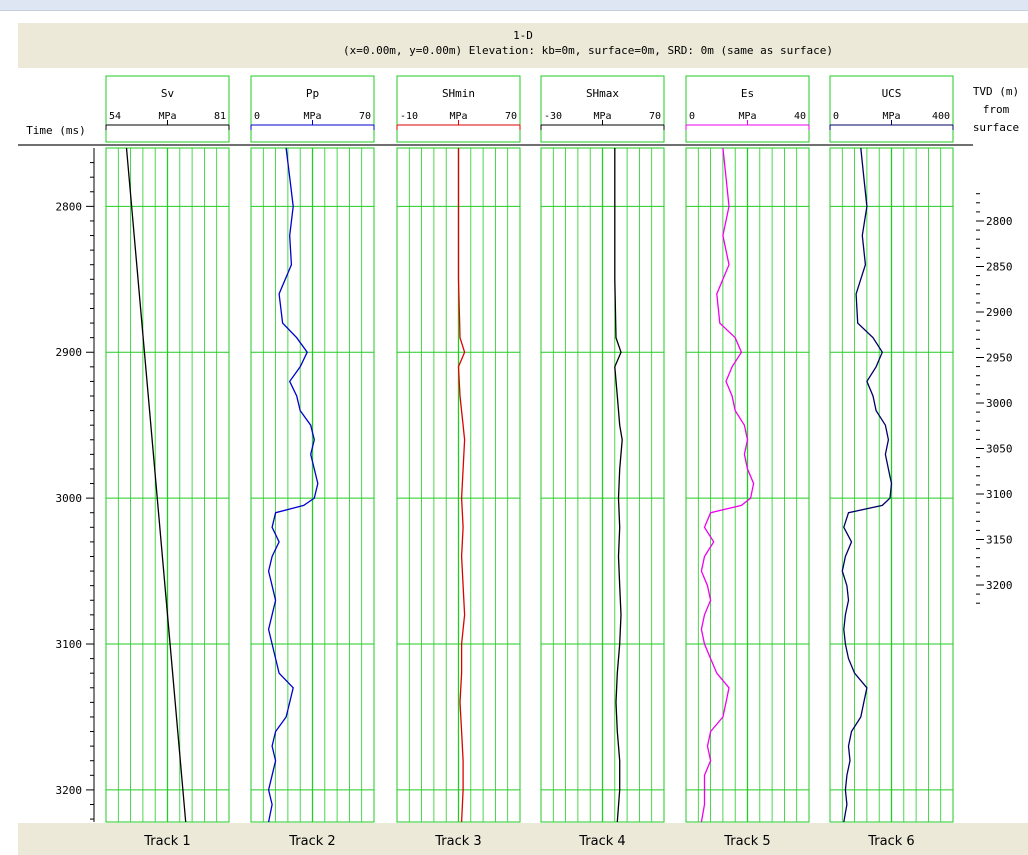 This screenshot has width=1028, height=855. Describe the element at coordinates (996, 127) in the screenshot. I see `tvd-axis-label: surface` at that location.